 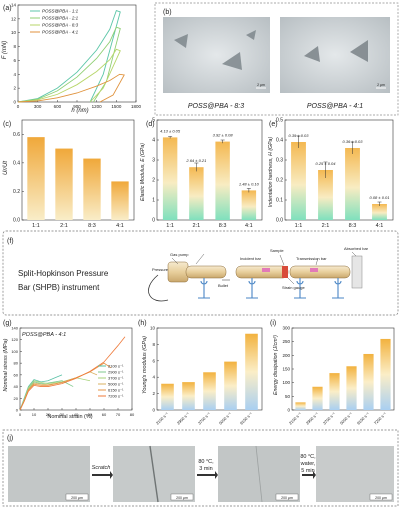 I want to click on y-tick-label: 10, so click(x=14, y=32).